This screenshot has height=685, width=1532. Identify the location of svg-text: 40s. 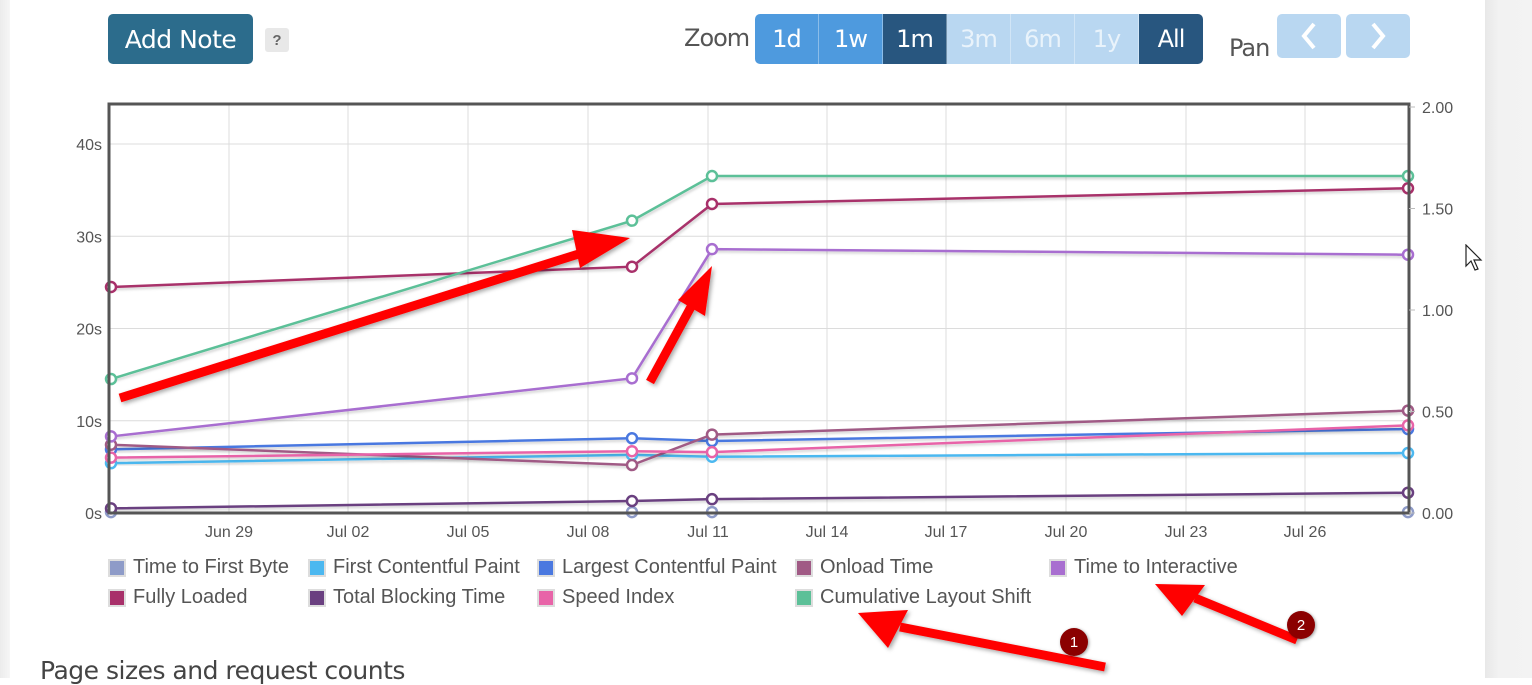
(89, 145).